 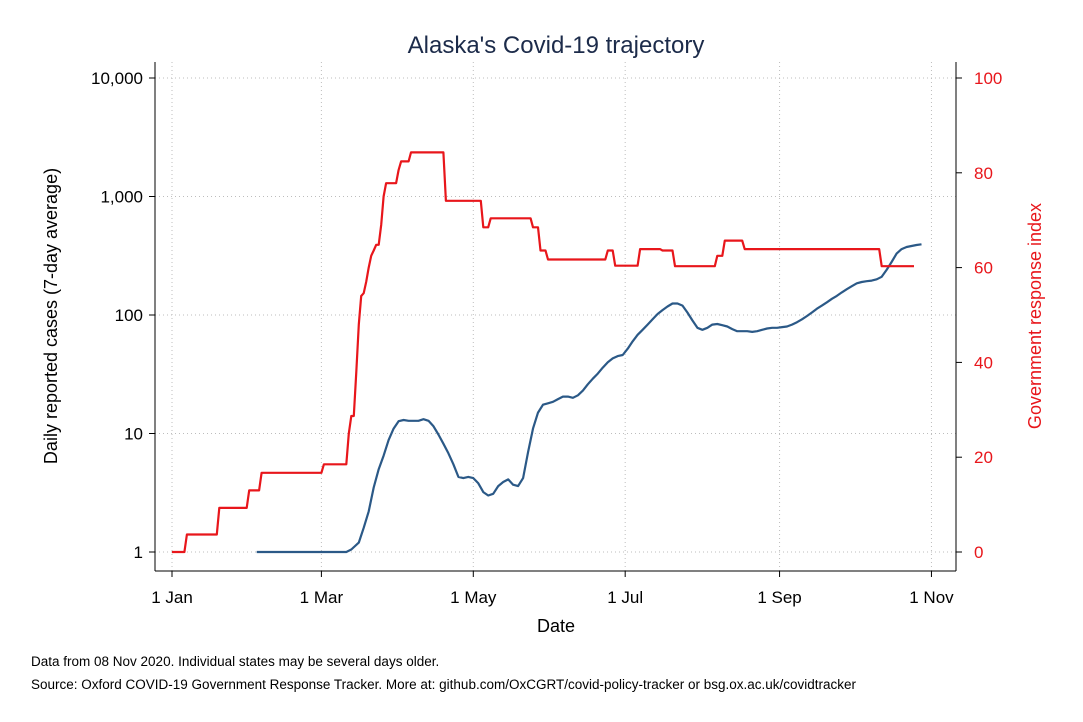 I want to click on x-tick-label: 1 Jan, so click(x=172, y=597).